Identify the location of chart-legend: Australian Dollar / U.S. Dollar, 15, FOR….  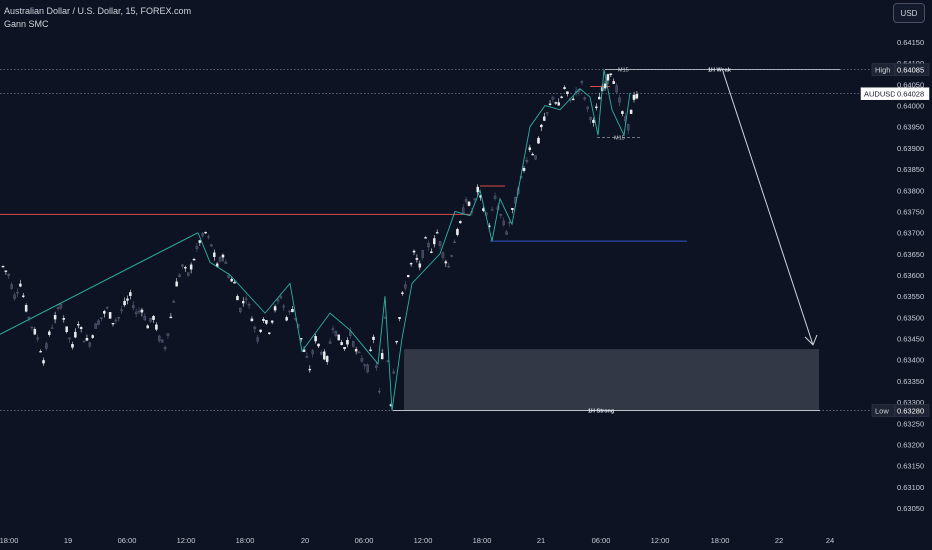
(97, 18).